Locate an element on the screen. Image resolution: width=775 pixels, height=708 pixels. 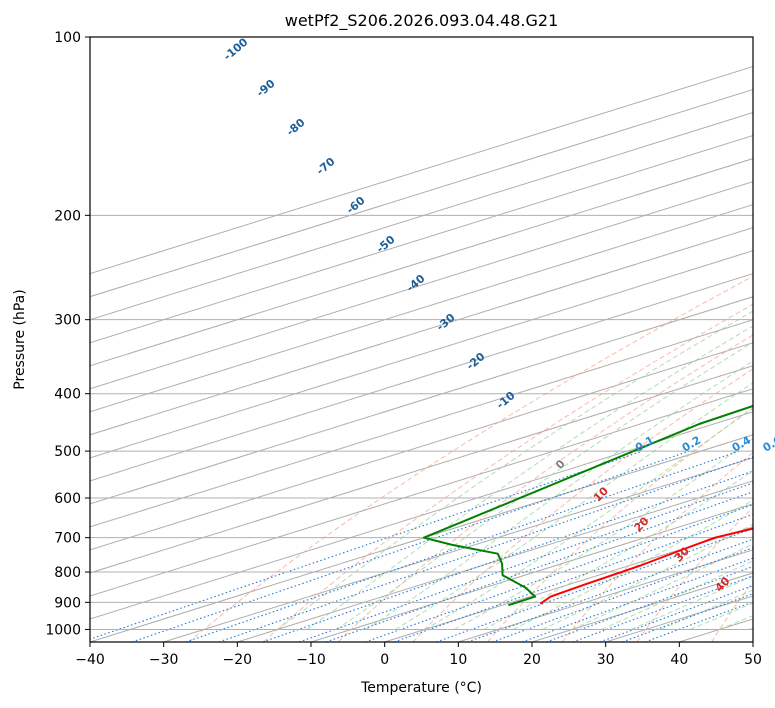
y-axis-label: Pressure (hPa) is located at coordinates (20, 339).